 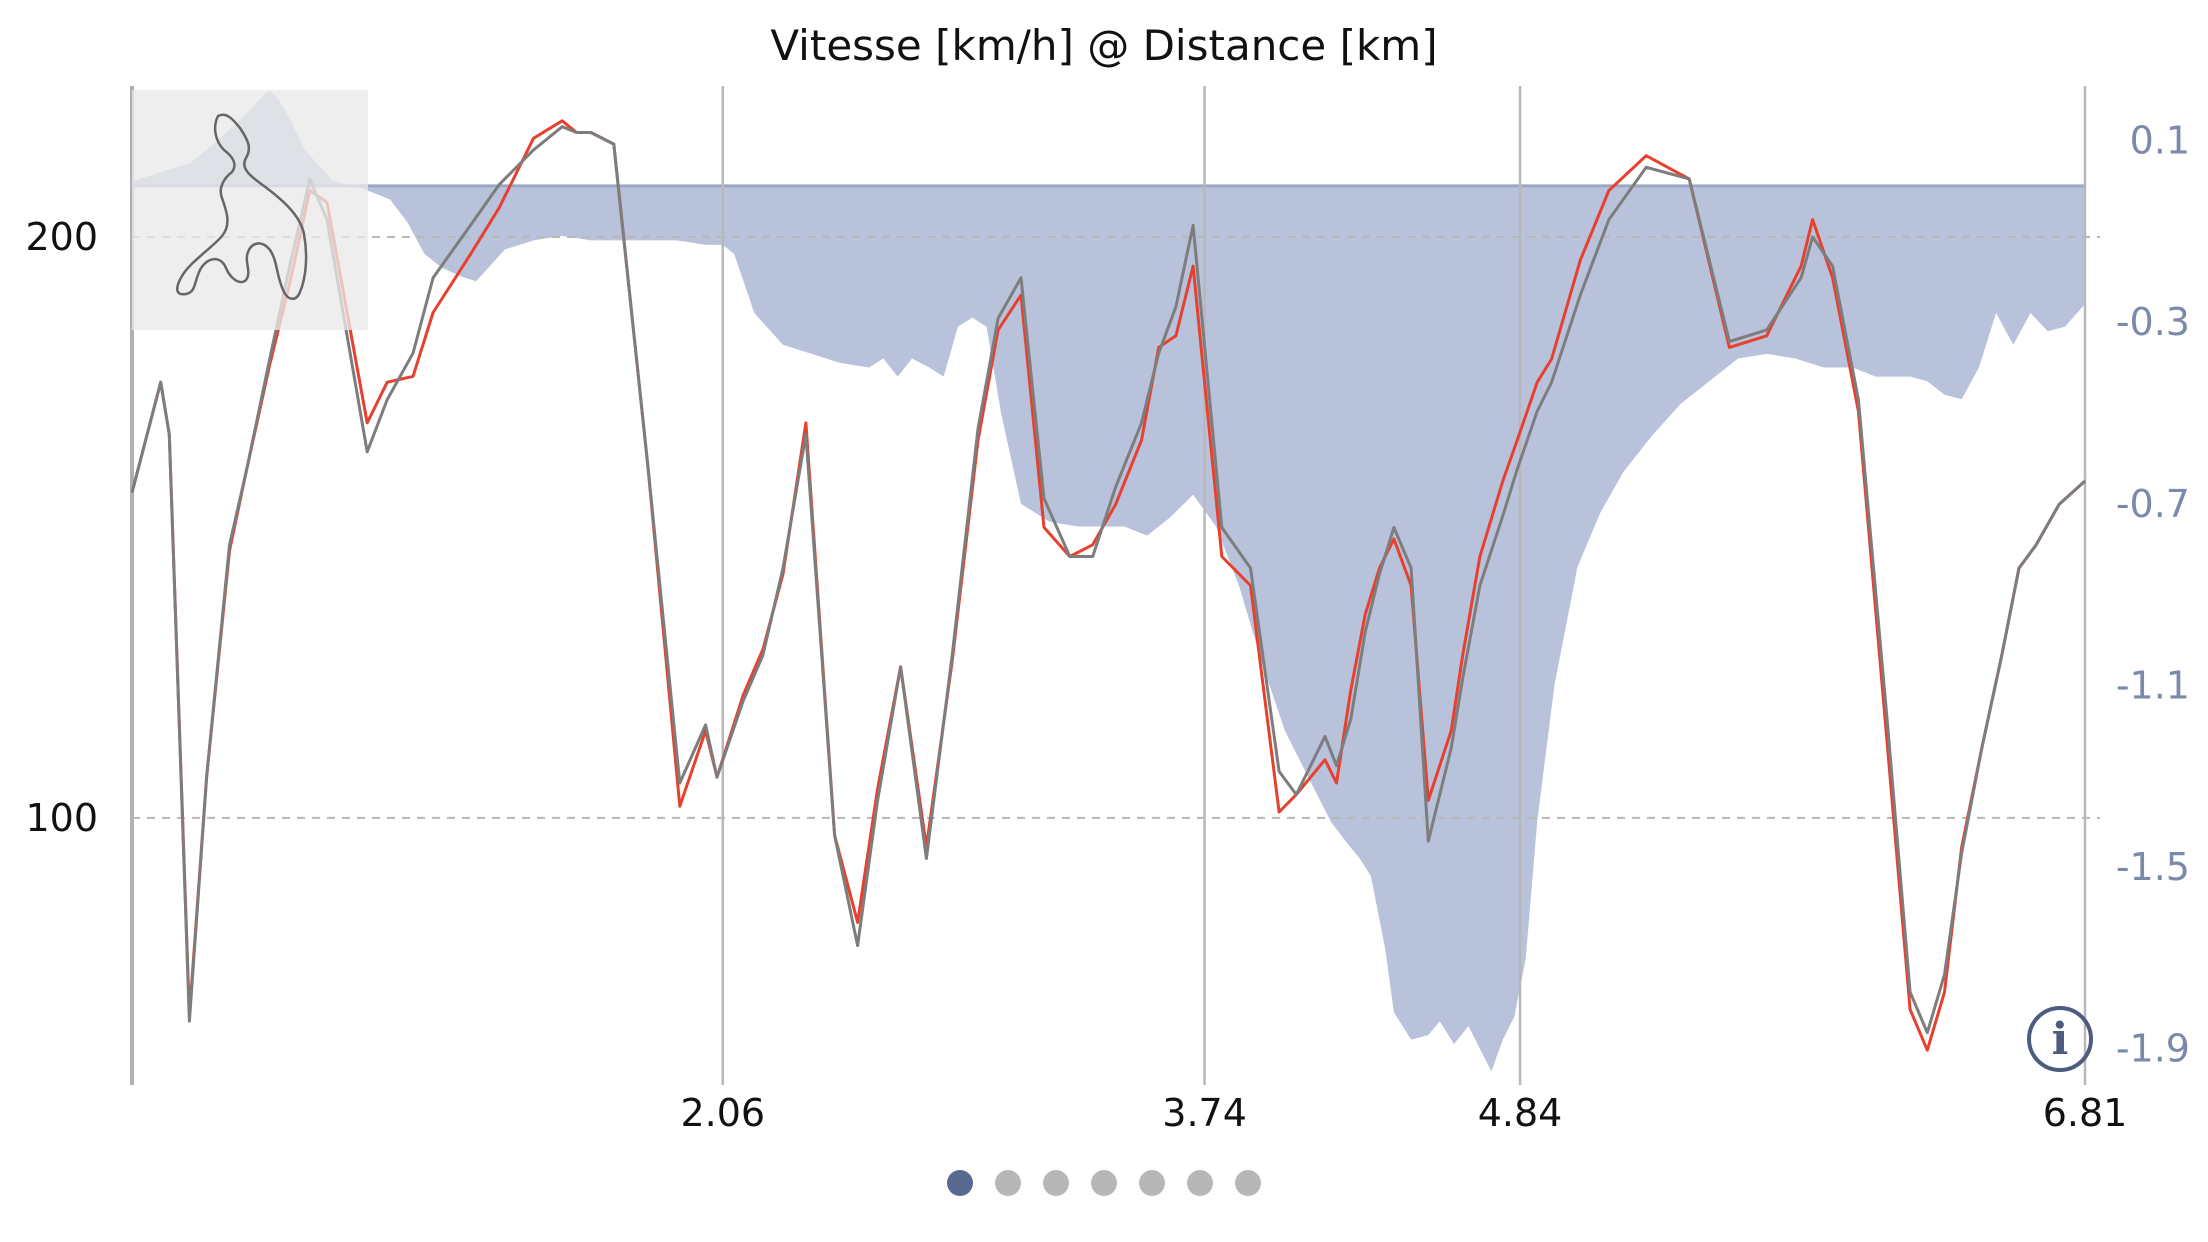 What do you see at coordinates (61, 237) in the screenshot?
I see `y-tick-label: 200` at bounding box center [61, 237].